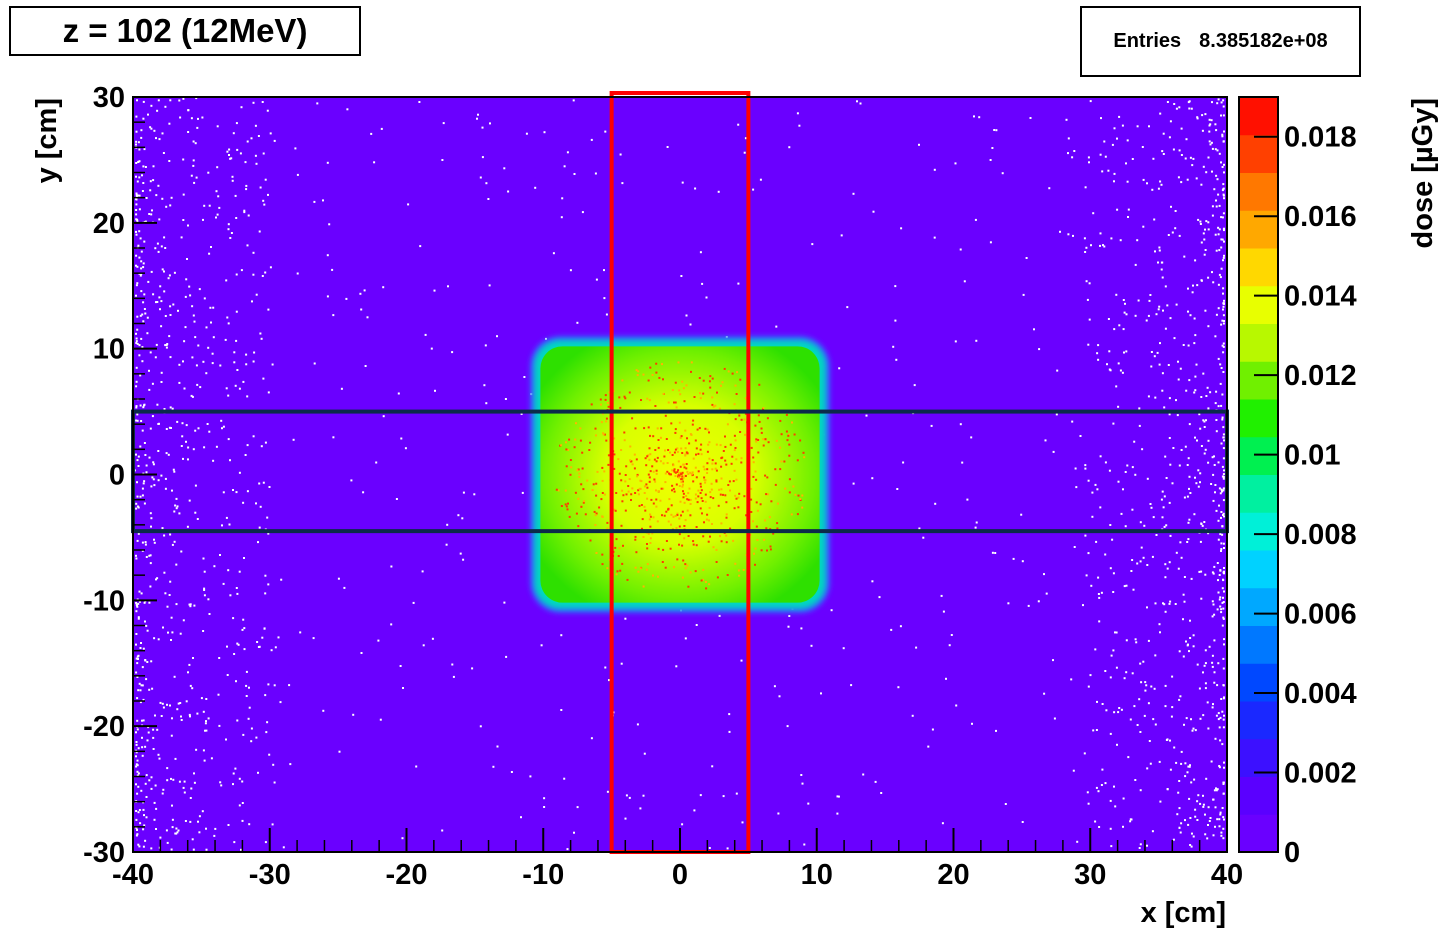 The image size is (1453, 932). Describe the element at coordinates (104, 727) in the screenshot. I see `y-tick-label: -20` at that location.